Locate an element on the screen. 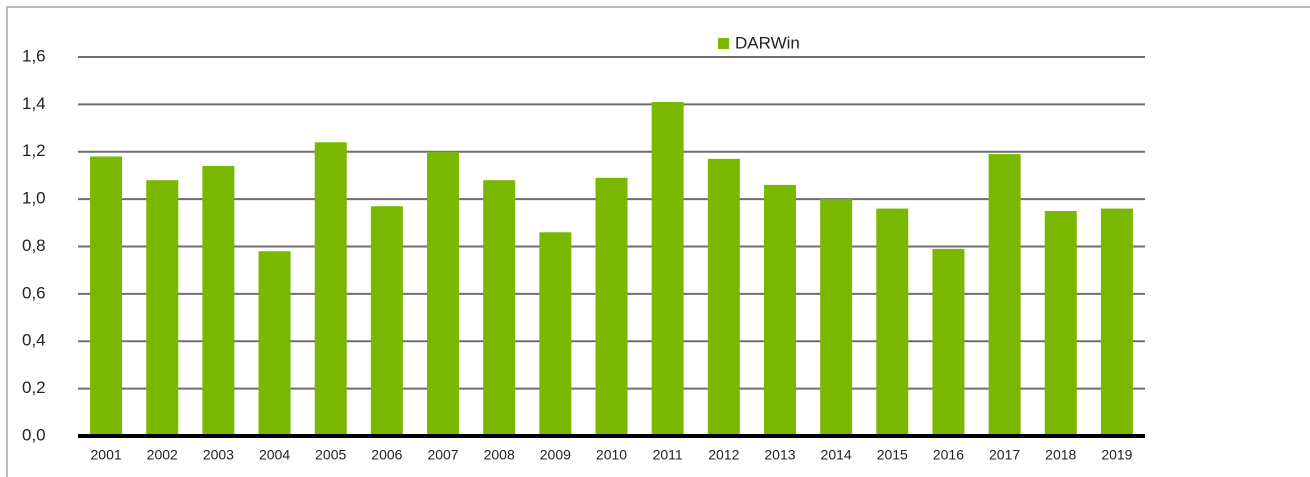  x-tick-label: 2010 is located at coordinates (611, 455).